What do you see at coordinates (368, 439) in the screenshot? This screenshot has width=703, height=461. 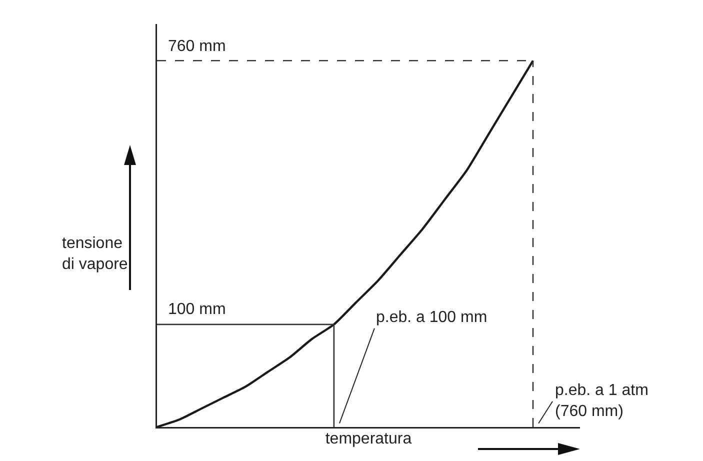 I see `x-axis-title: temperatura` at bounding box center [368, 439].